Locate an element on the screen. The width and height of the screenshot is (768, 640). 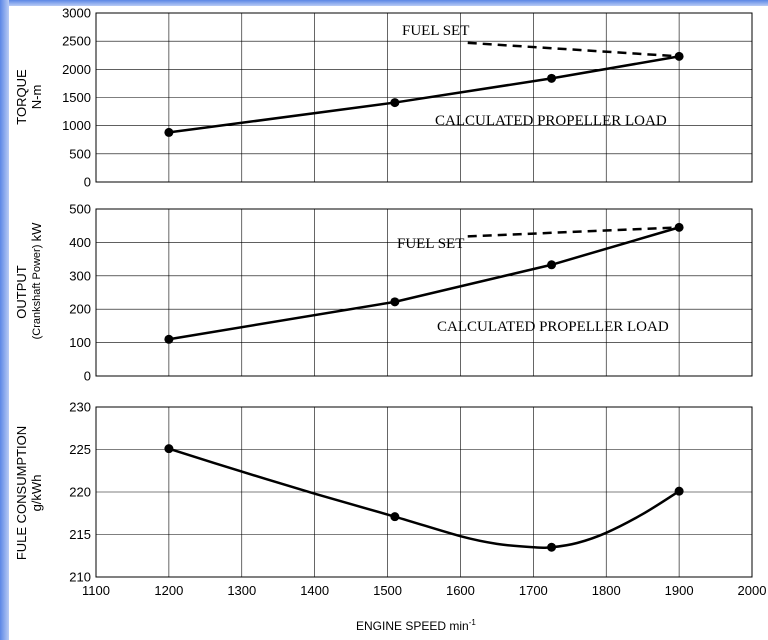
torque-y-tick-label: 1000 is located at coordinates (76, 125).